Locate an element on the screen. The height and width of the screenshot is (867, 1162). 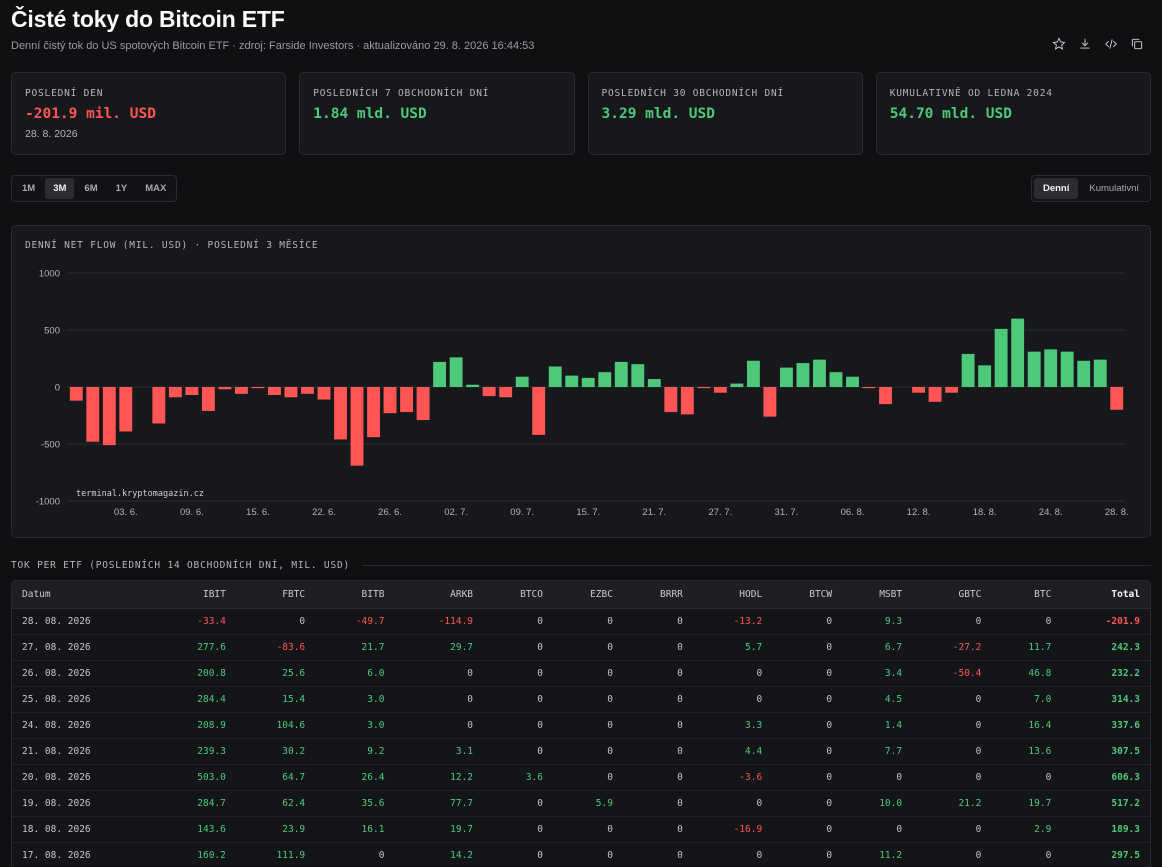
range-button-max: MAX is located at coordinates (156, 188).